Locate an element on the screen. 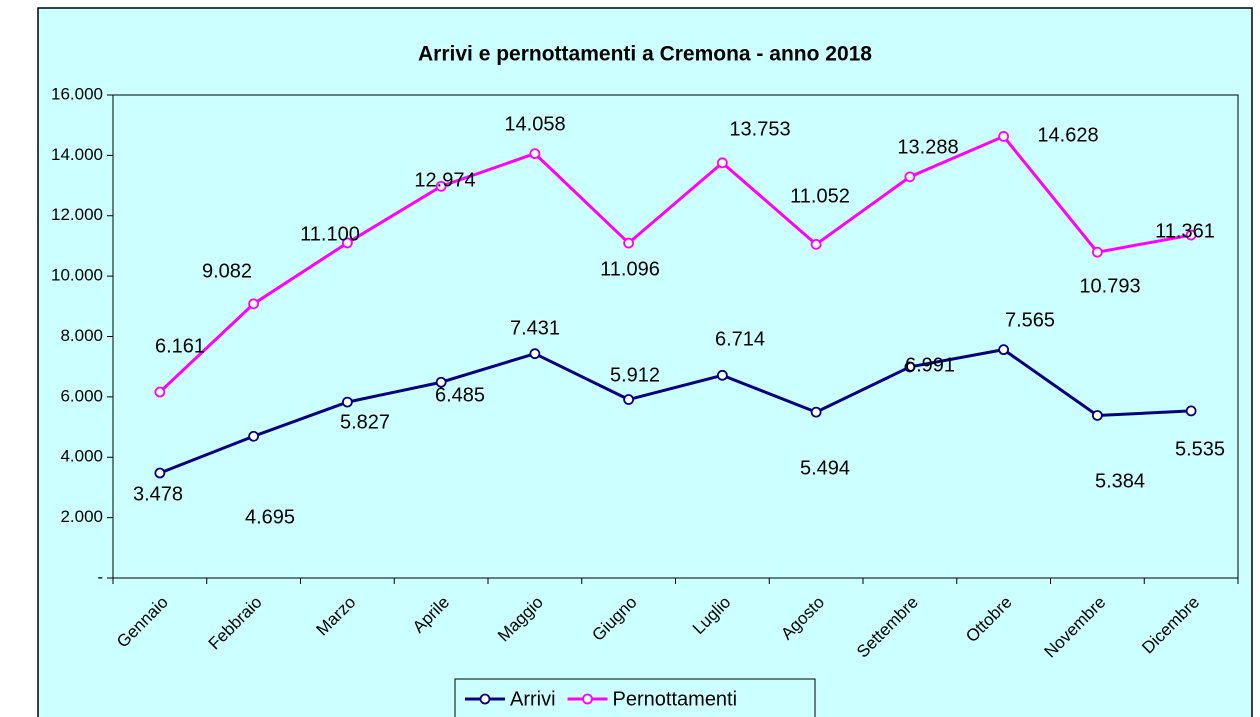 This screenshot has height=717, width=1260. data-label: 14.058 is located at coordinates (534, 124).